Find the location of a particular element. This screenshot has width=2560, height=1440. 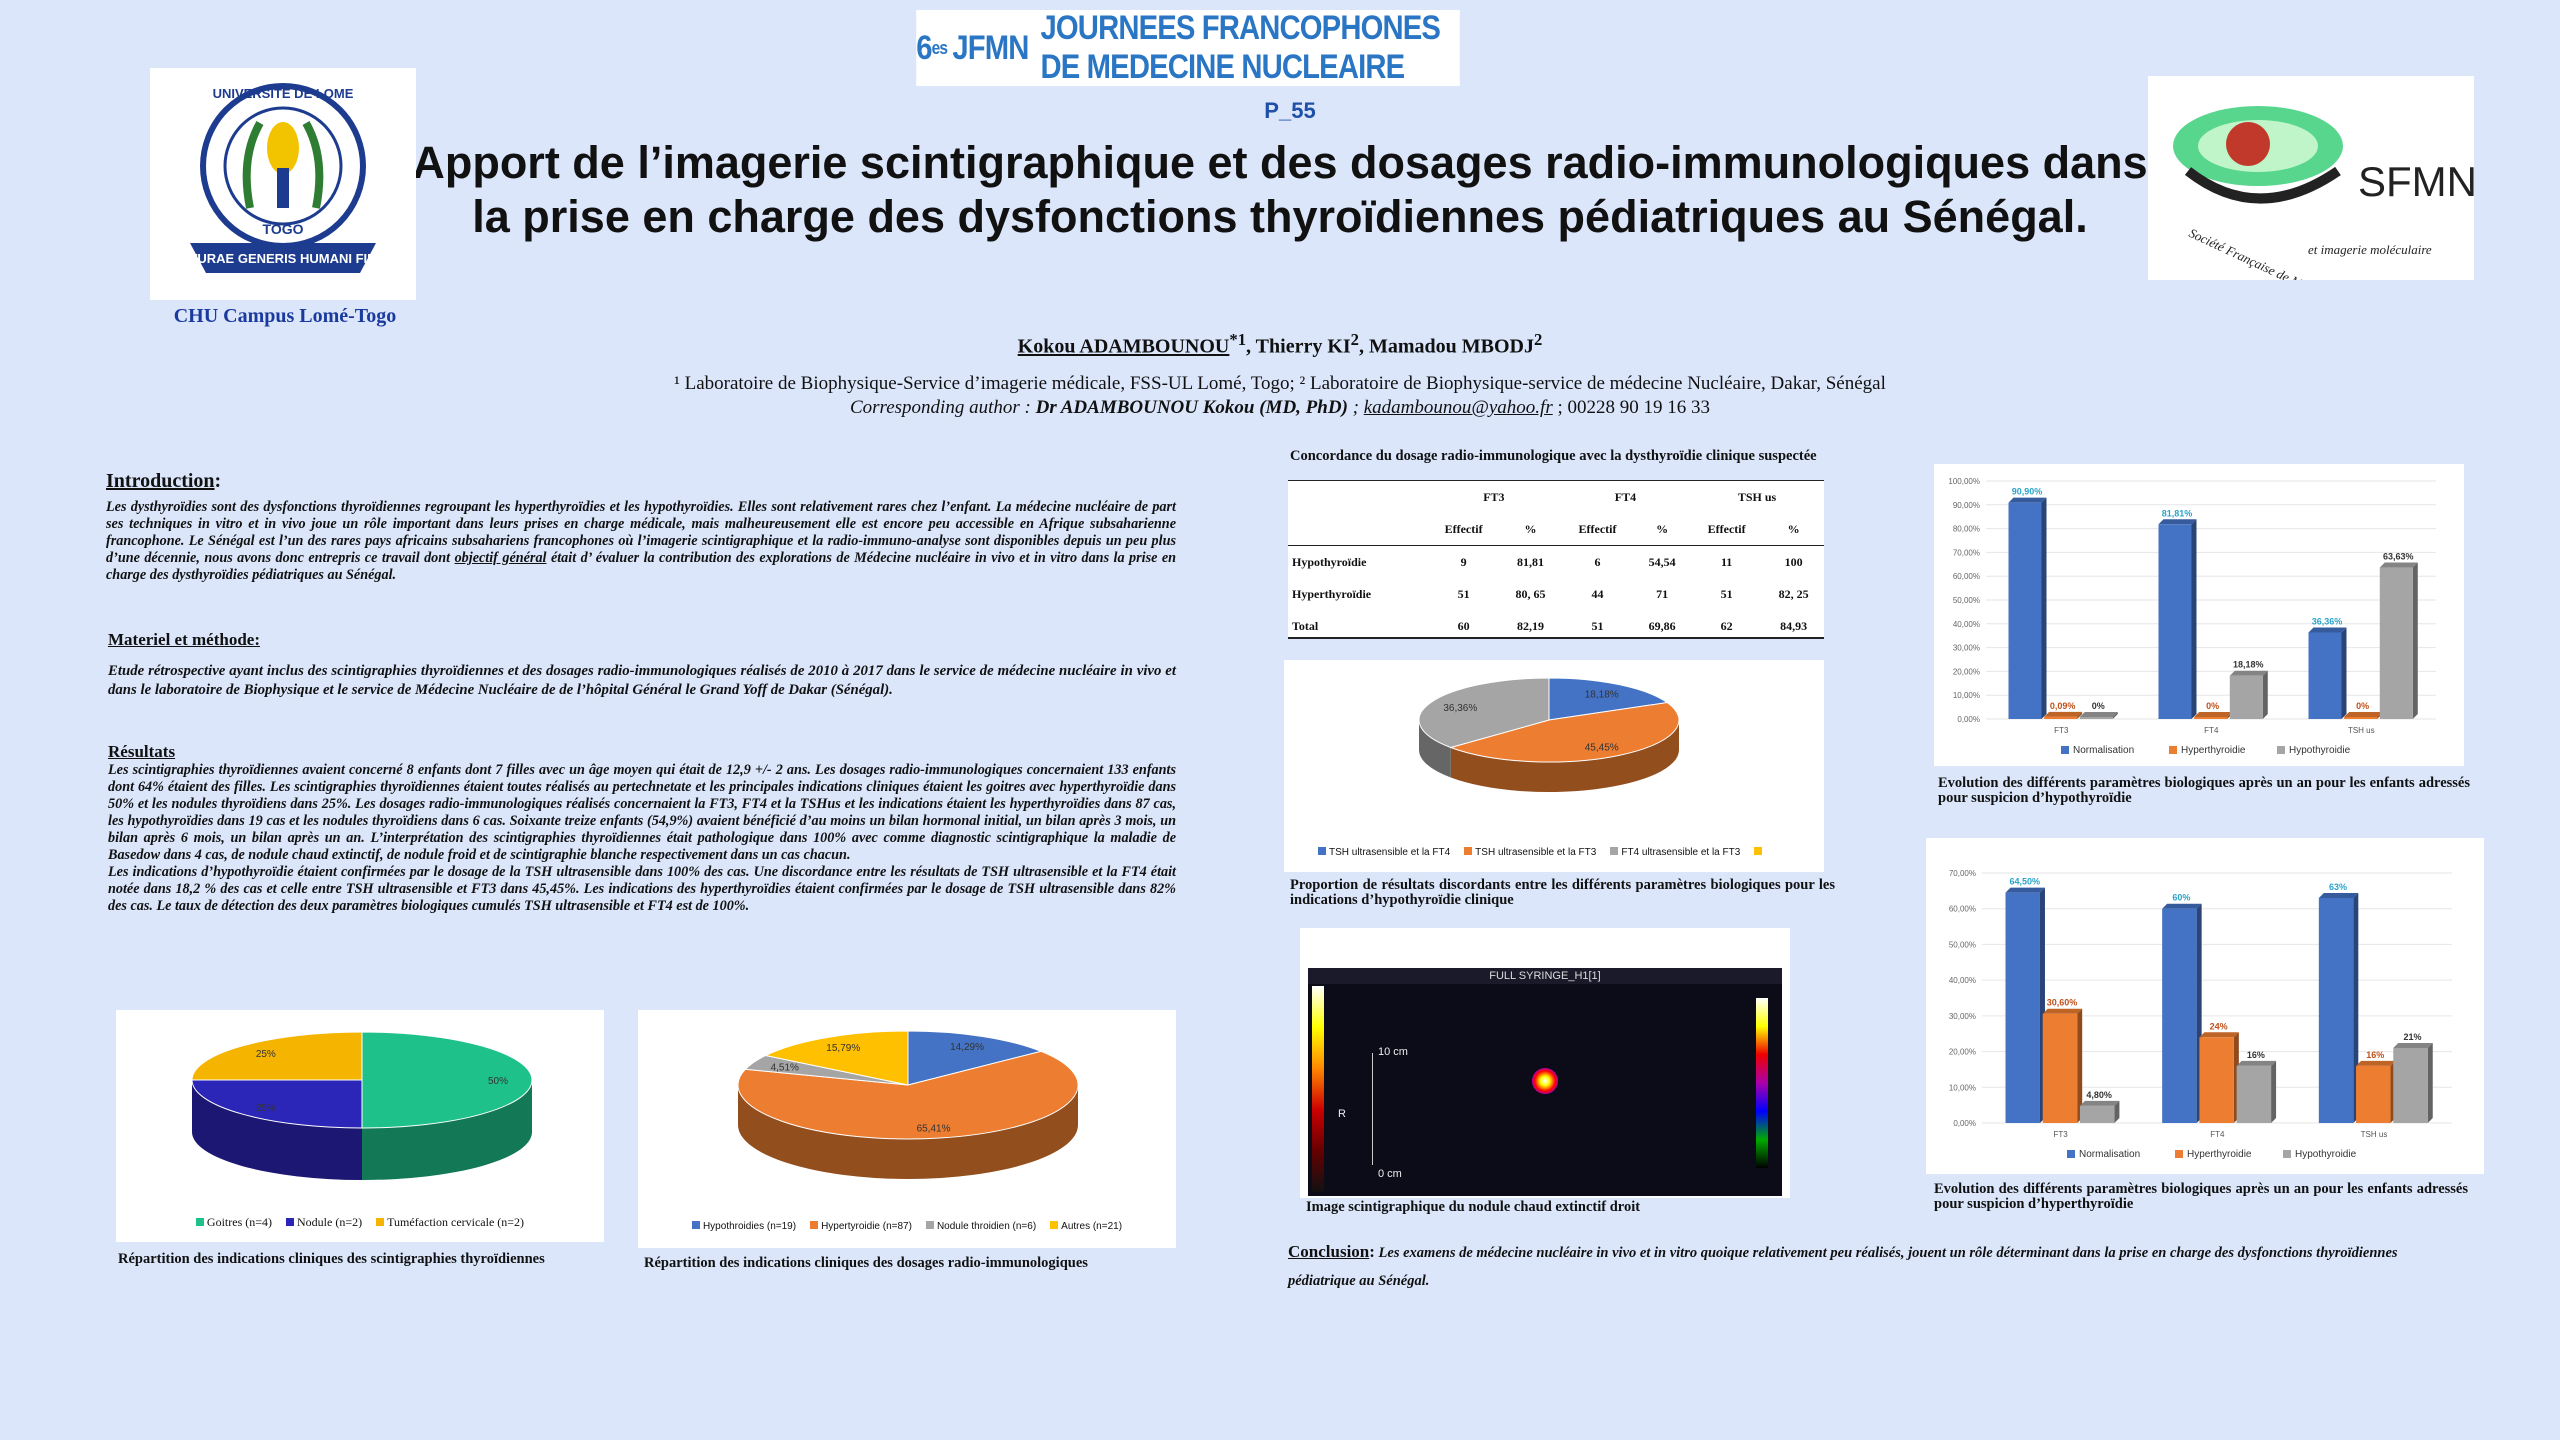

y-tick-label: 30,00% is located at coordinates (1962, 1016).